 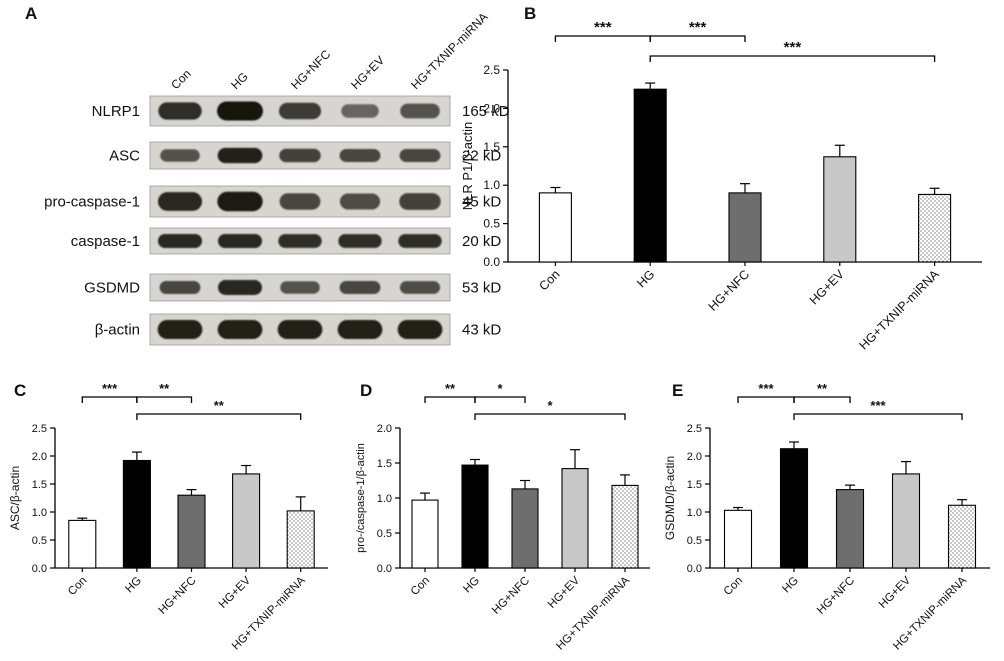 What do you see at coordinates (366, 390) in the screenshot?
I see `panel-d-label: D` at bounding box center [366, 390].